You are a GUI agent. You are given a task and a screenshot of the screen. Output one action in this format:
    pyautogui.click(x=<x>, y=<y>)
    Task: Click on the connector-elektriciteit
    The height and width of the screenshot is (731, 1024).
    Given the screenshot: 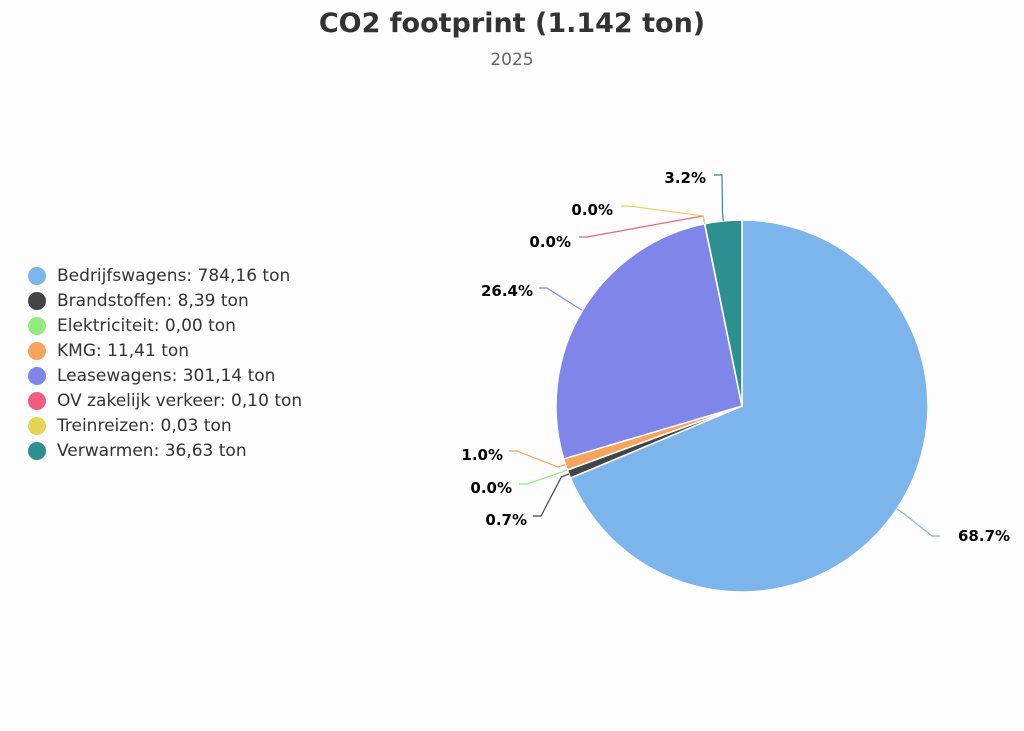 What is the action you would take?
    pyautogui.click(x=543, y=477)
    